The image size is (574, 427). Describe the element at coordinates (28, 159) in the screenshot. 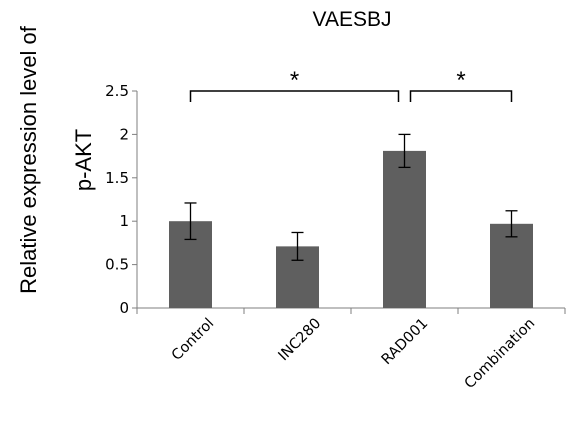

I see `y-axis-title-line-1: Relative expression level of` at that location.